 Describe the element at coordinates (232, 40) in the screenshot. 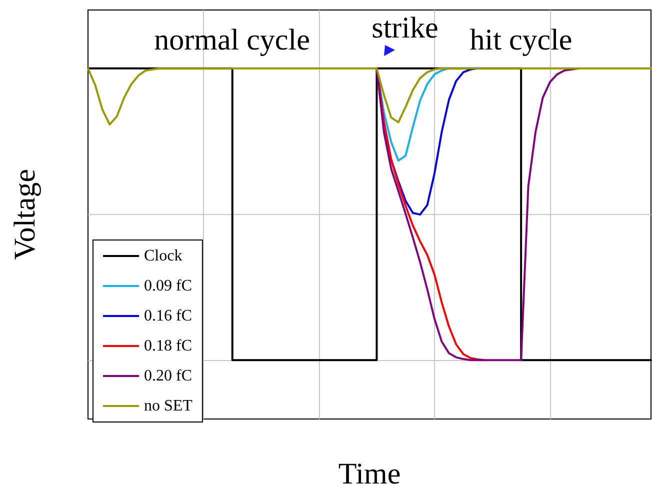

I see `text: normal cycle` at that location.